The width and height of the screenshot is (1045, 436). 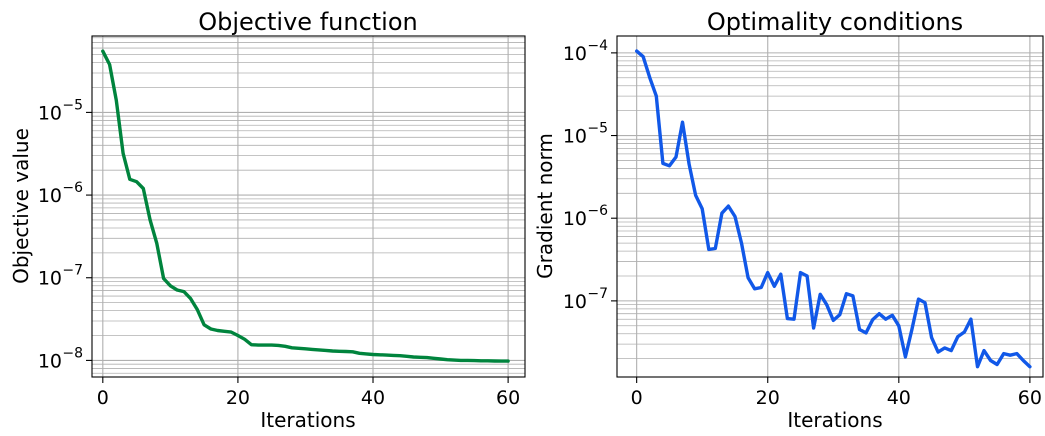 What do you see at coordinates (637, 398) in the screenshot?
I see `optimality-x-tick-label: 0` at bounding box center [637, 398].